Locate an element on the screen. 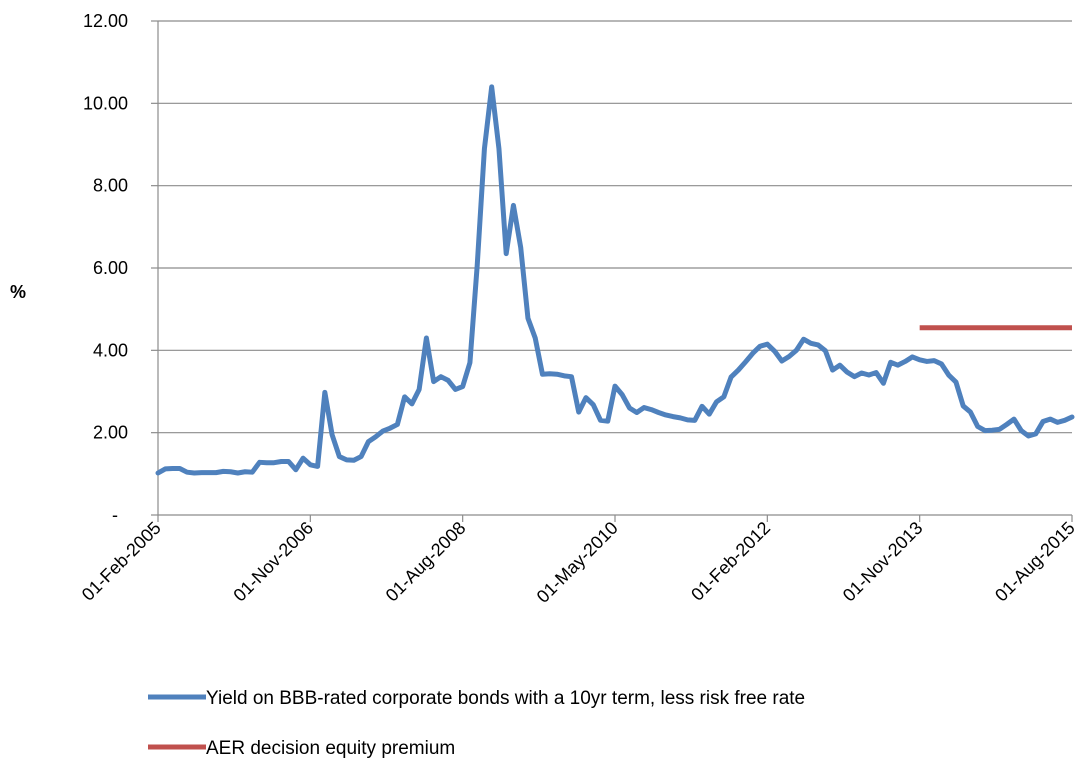 Image resolution: width=1080 pixels, height=762 pixels. x-tick-label: 01-May-2010 is located at coordinates (577, 562).